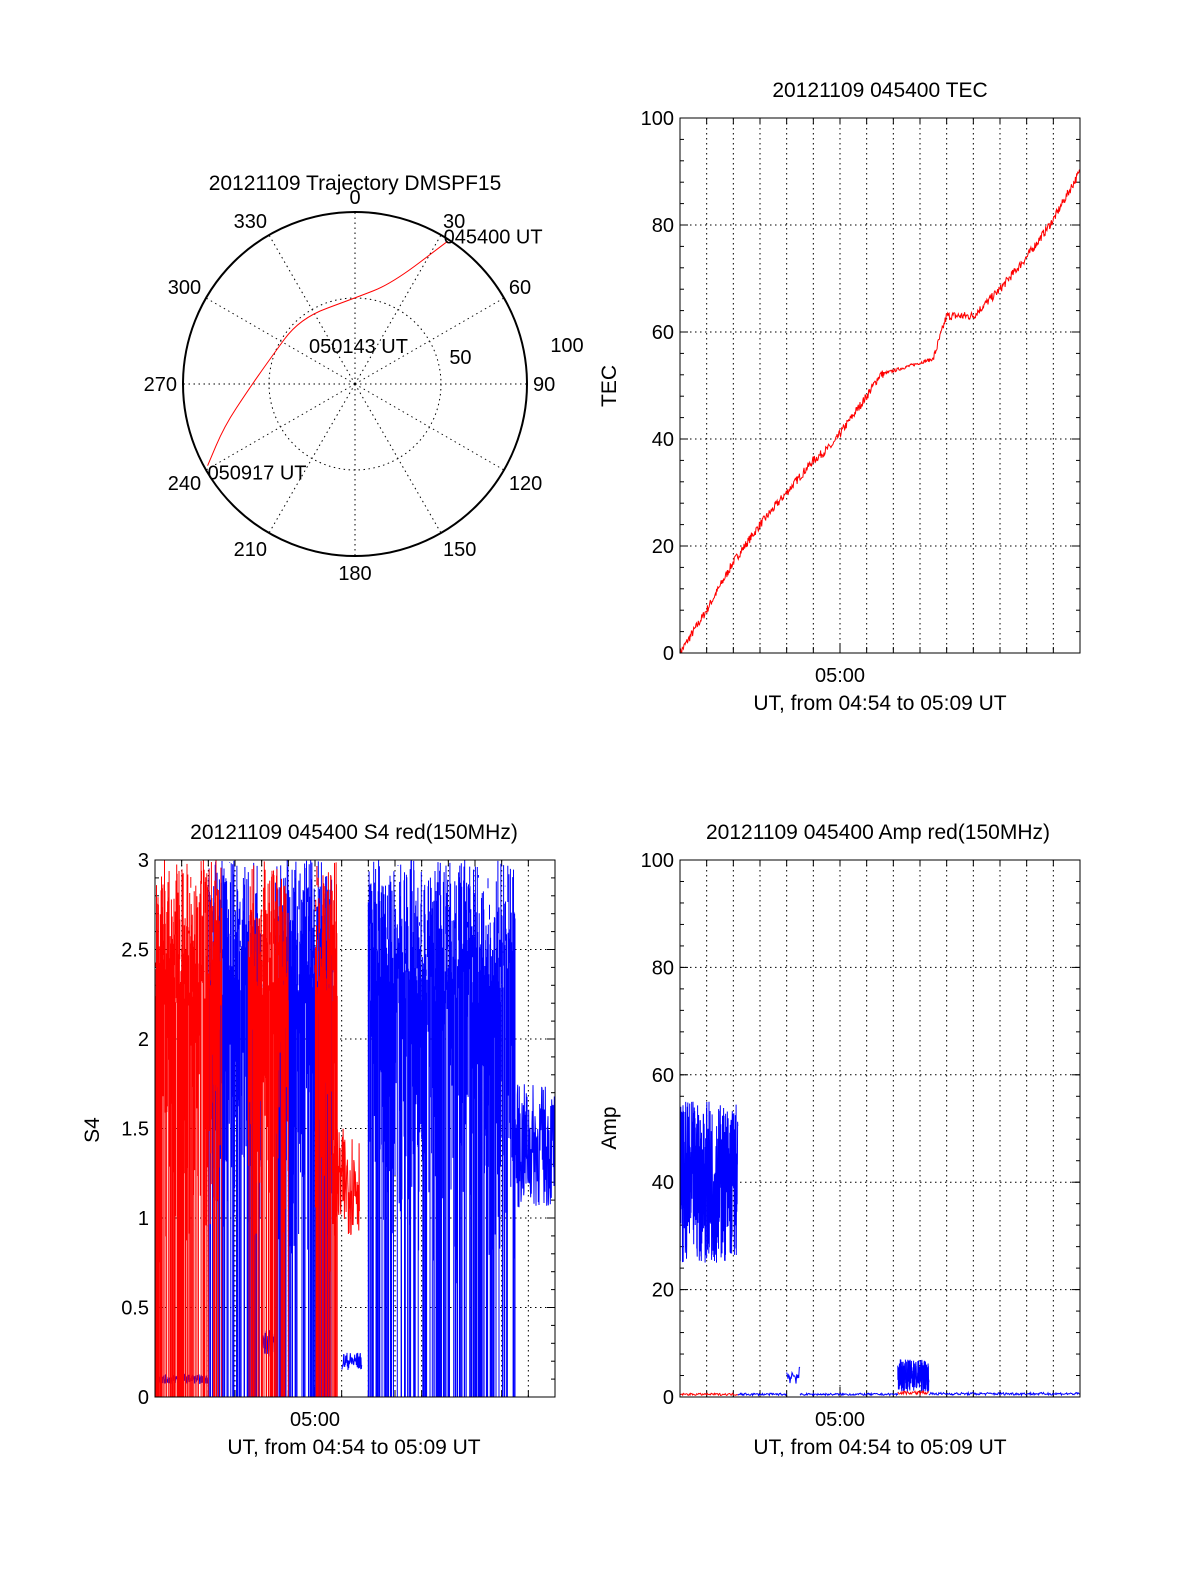 This screenshot has height=1575, width=1200. I want to click on polar-trajectory-line, so click(328, 353).